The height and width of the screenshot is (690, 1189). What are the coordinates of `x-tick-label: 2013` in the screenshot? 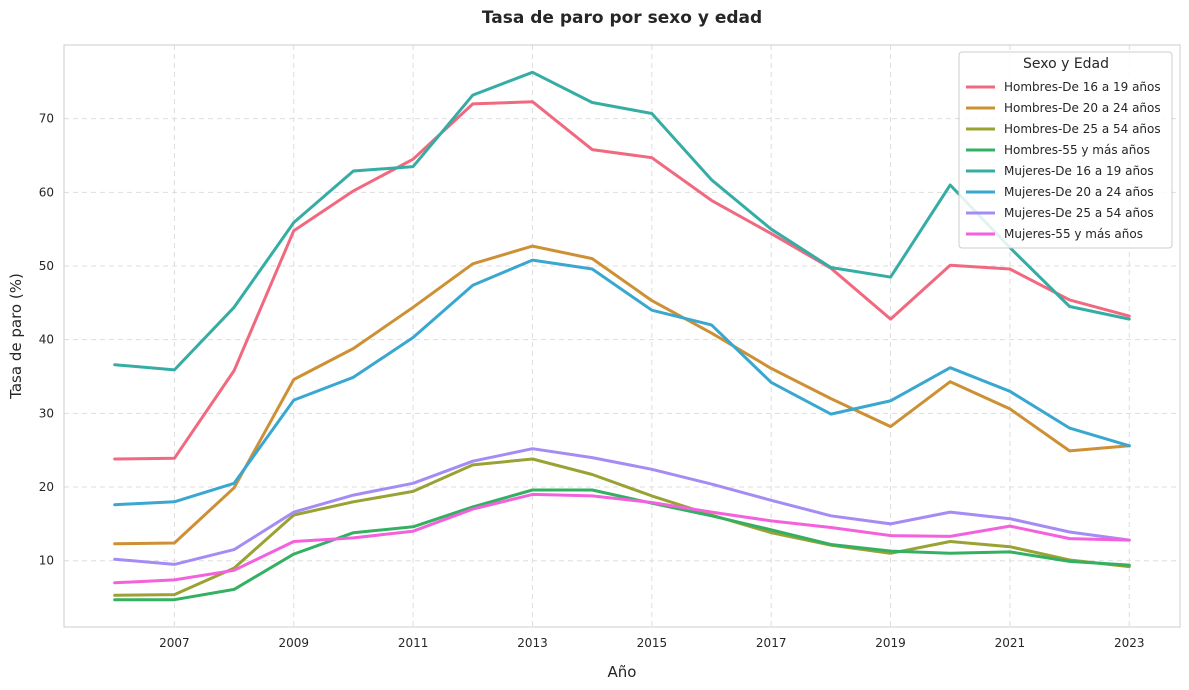 It's located at (532, 643).